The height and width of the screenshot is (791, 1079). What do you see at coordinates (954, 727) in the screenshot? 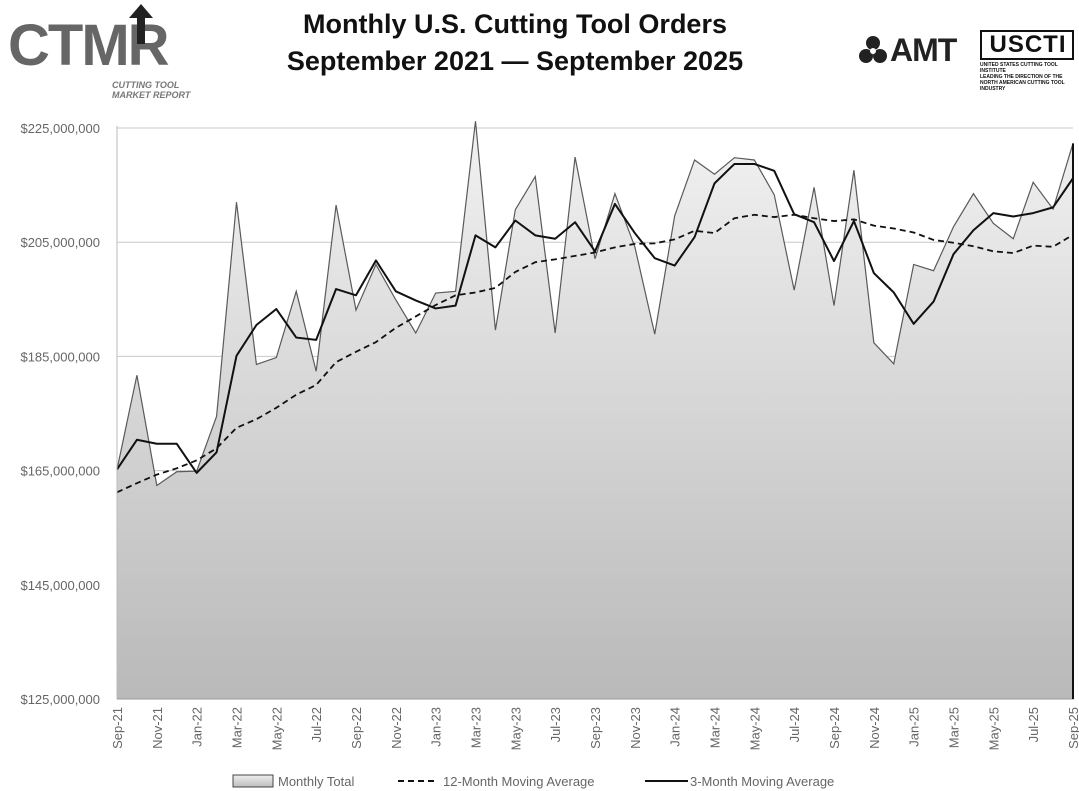
I see `x-tick-label: Mar-25` at bounding box center [954, 727].